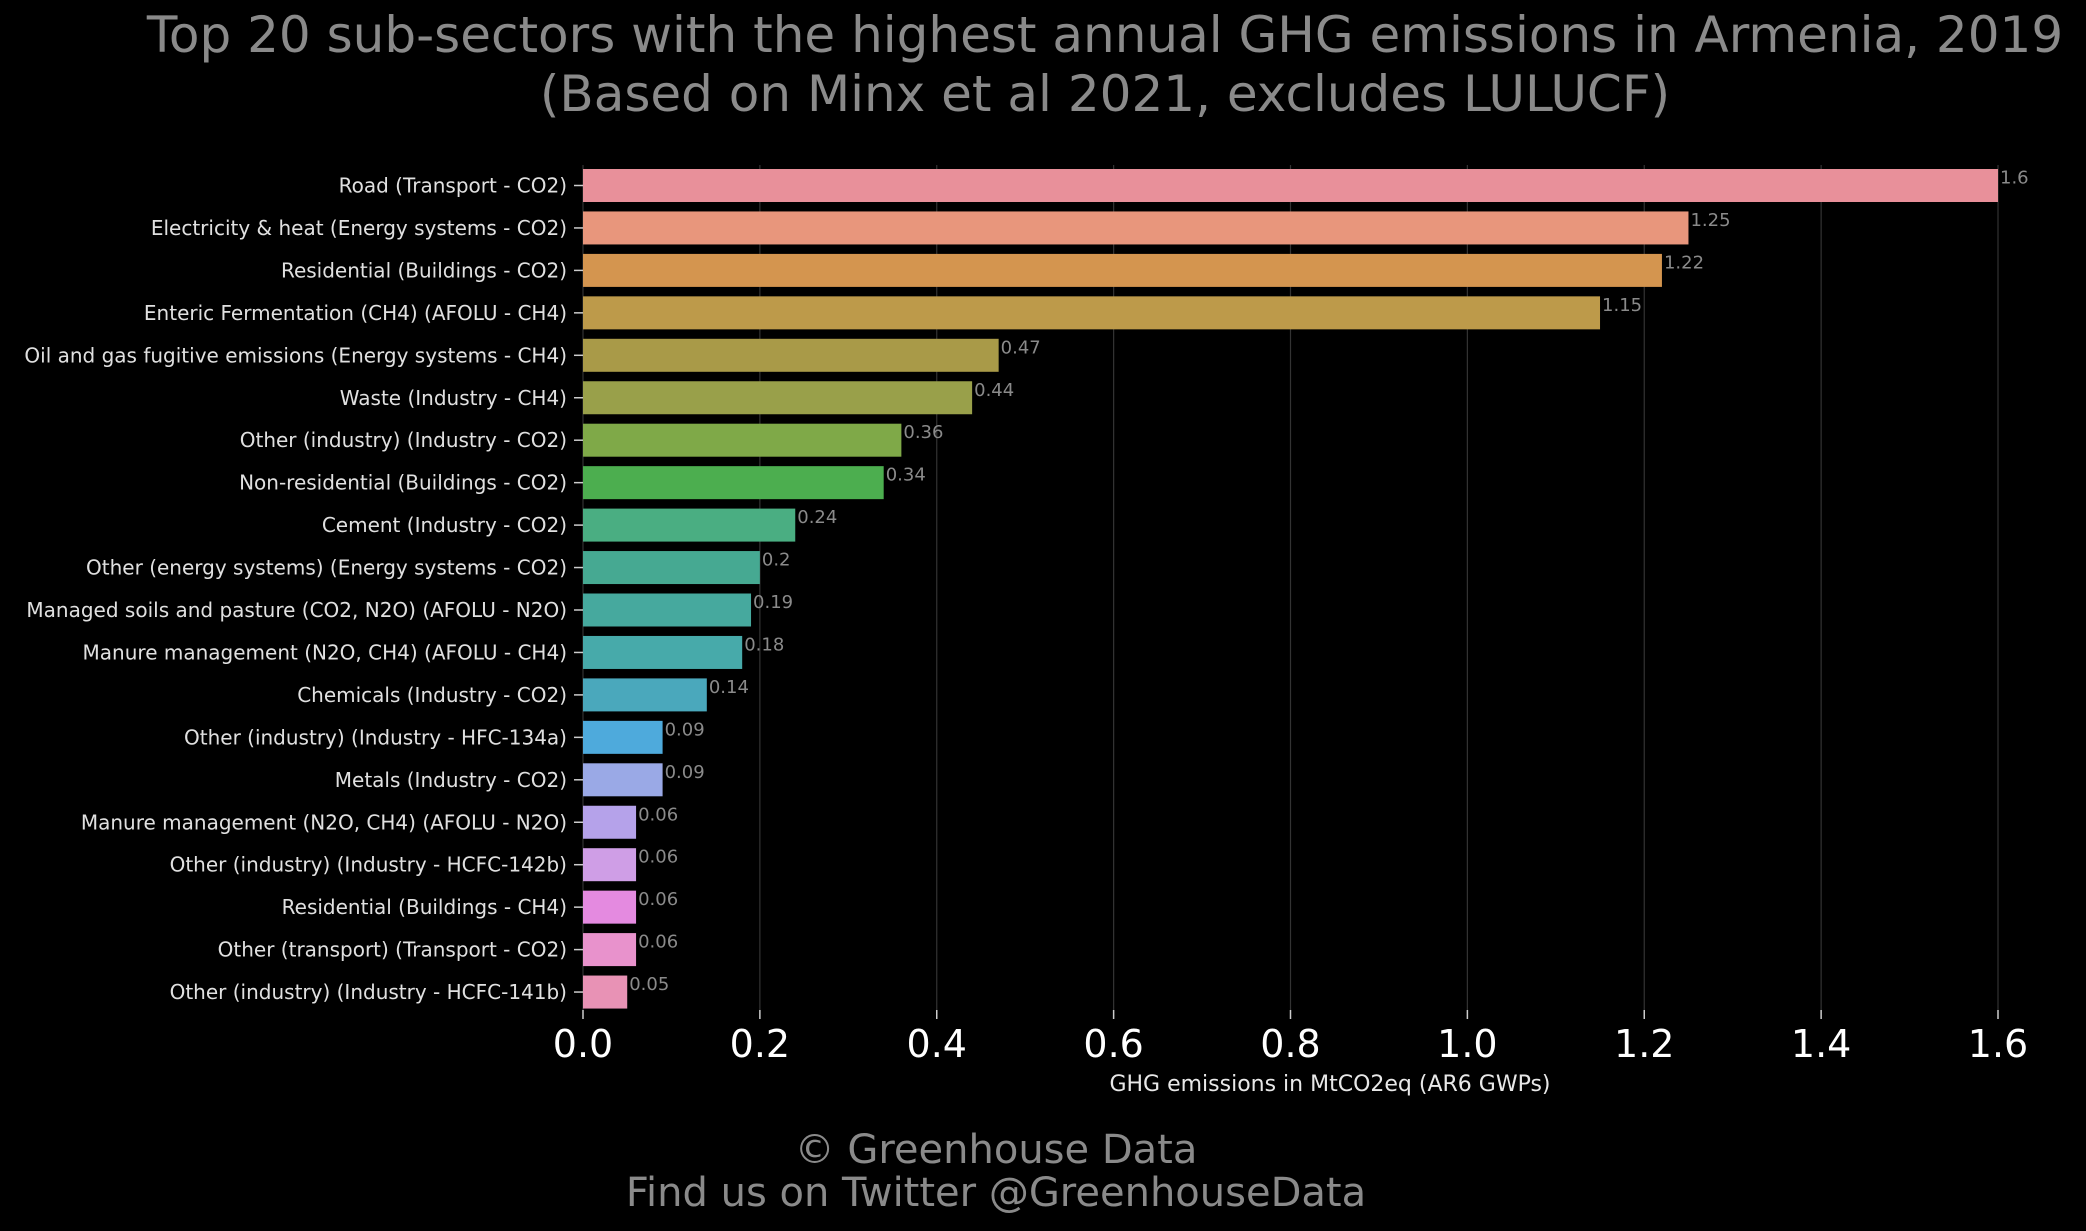 This screenshot has height=1231, width=2086. Describe the element at coordinates (996, 1150) in the screenshot. I see `footer-copyright: © Greenhouse Data` at that location.